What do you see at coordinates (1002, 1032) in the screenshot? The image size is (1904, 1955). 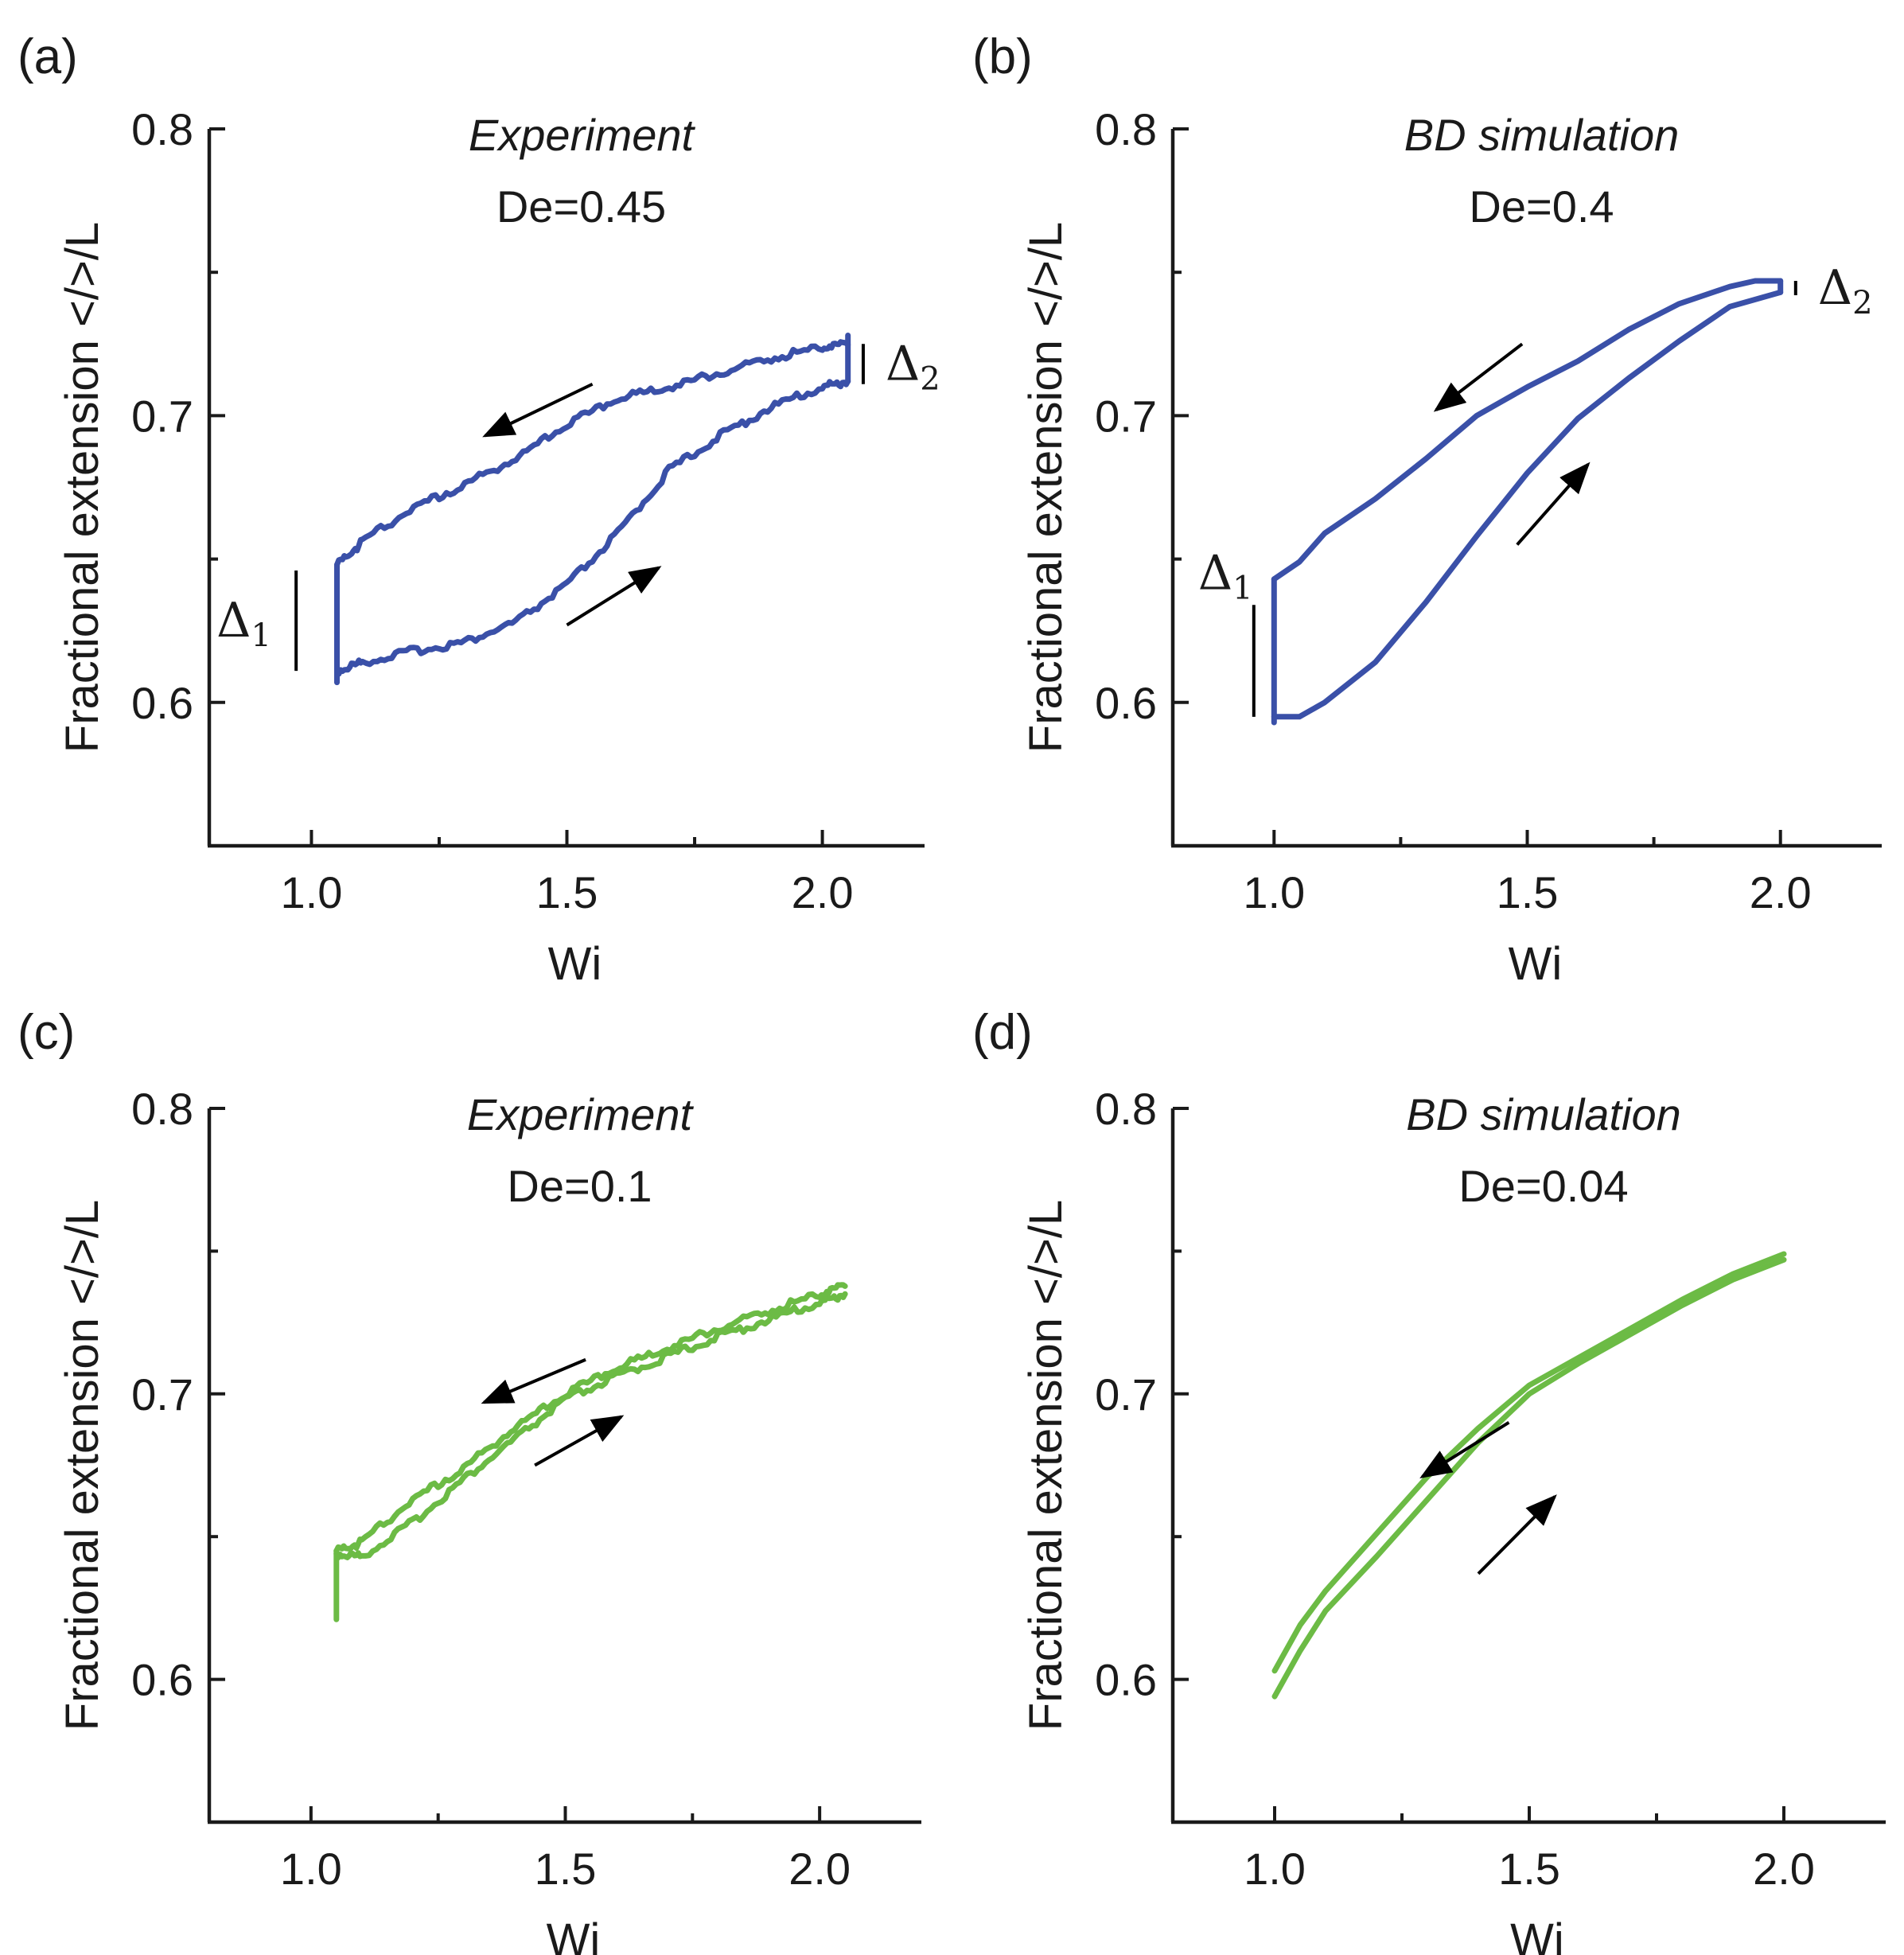 I see `panel-label: (d)` at bounding box center [1002, 1032].